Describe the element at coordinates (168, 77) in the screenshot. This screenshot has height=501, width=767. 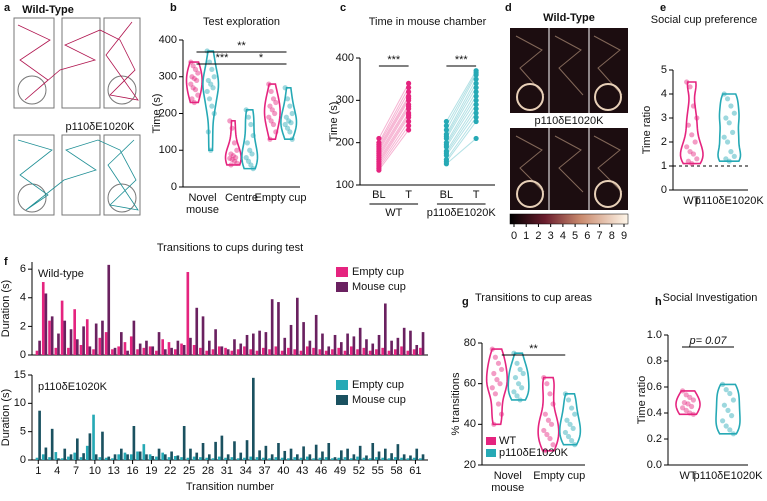
I see `y-tick-label: 300` at that location.